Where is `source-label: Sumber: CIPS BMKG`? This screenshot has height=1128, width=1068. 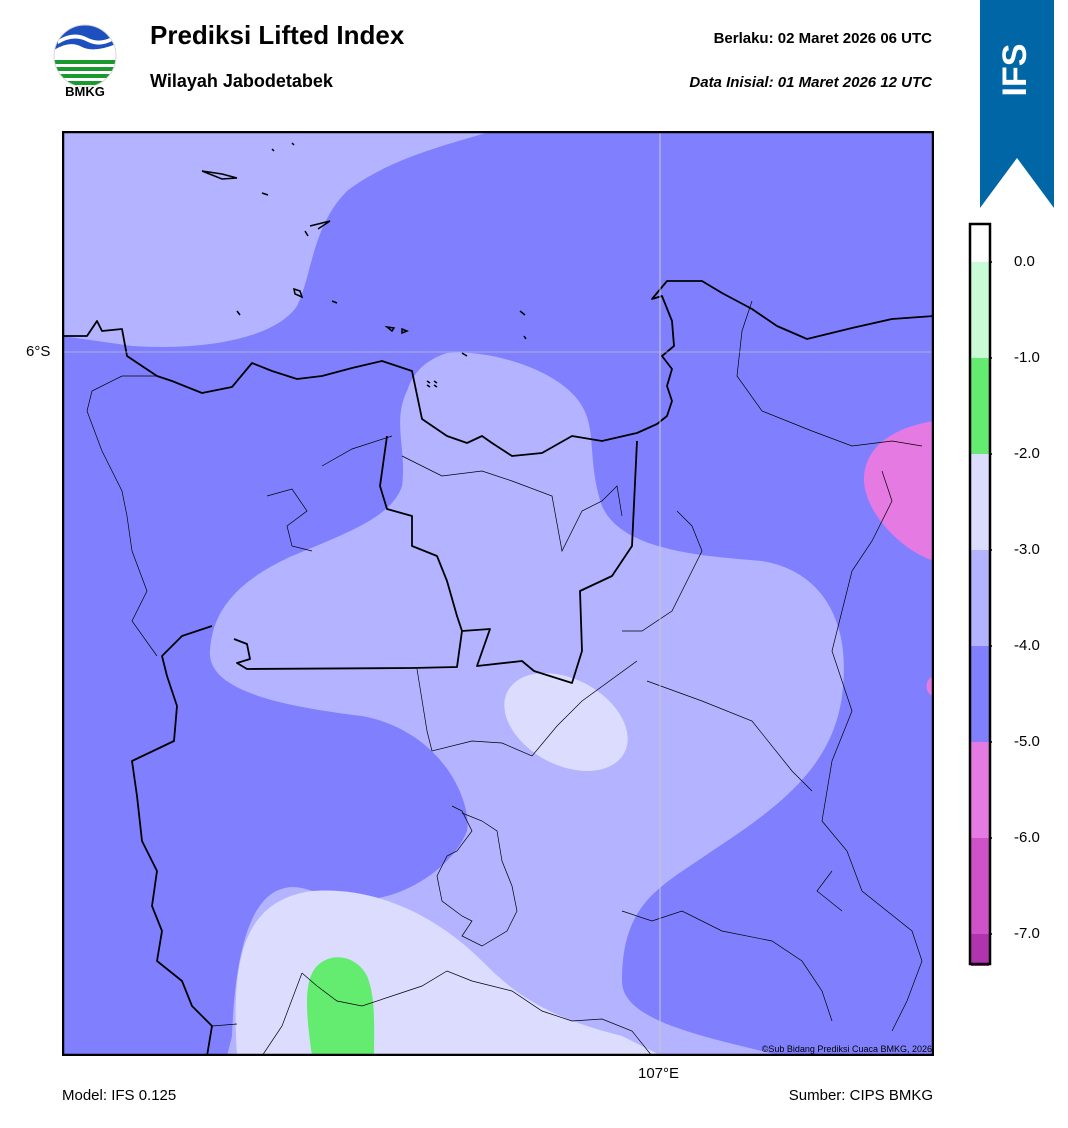
source-label: Sumber: CIPS BMKG is located at coordinates (860, 1095).